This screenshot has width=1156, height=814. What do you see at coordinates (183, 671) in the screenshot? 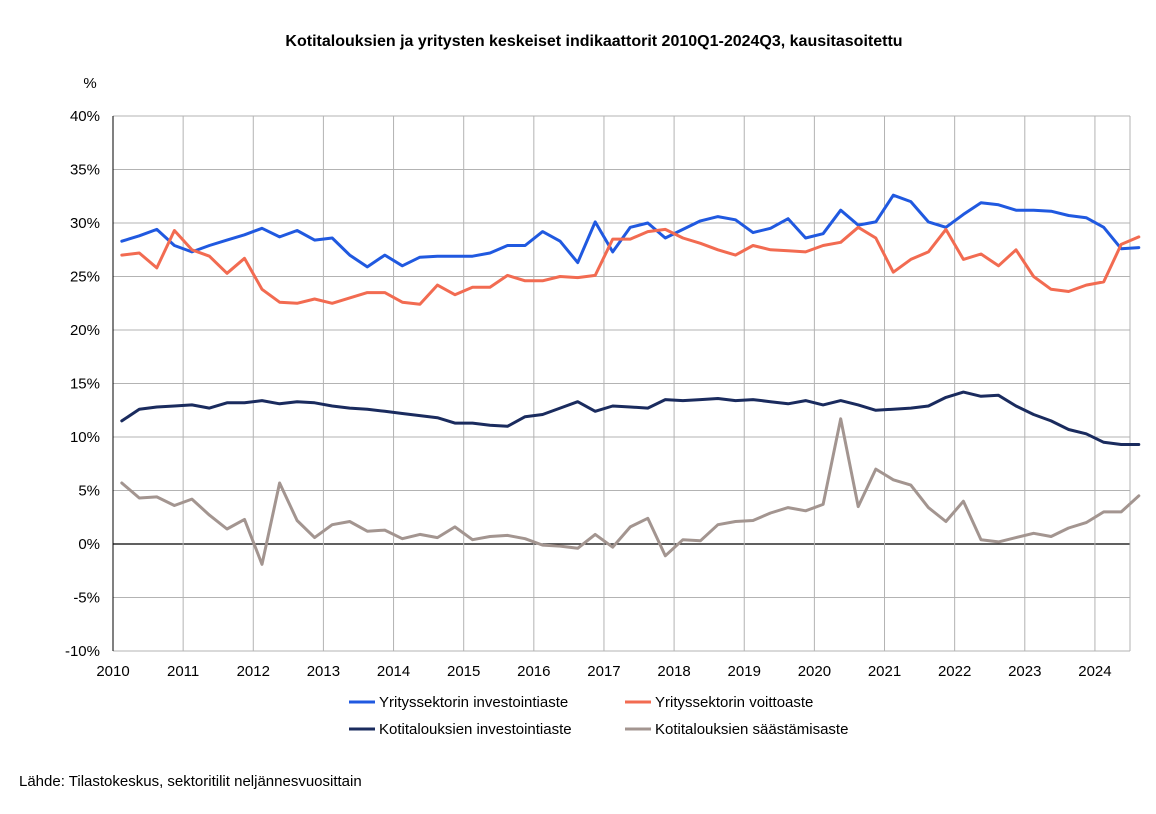
I see `x-tick-label: 2011` at bounding box center [183, 671].